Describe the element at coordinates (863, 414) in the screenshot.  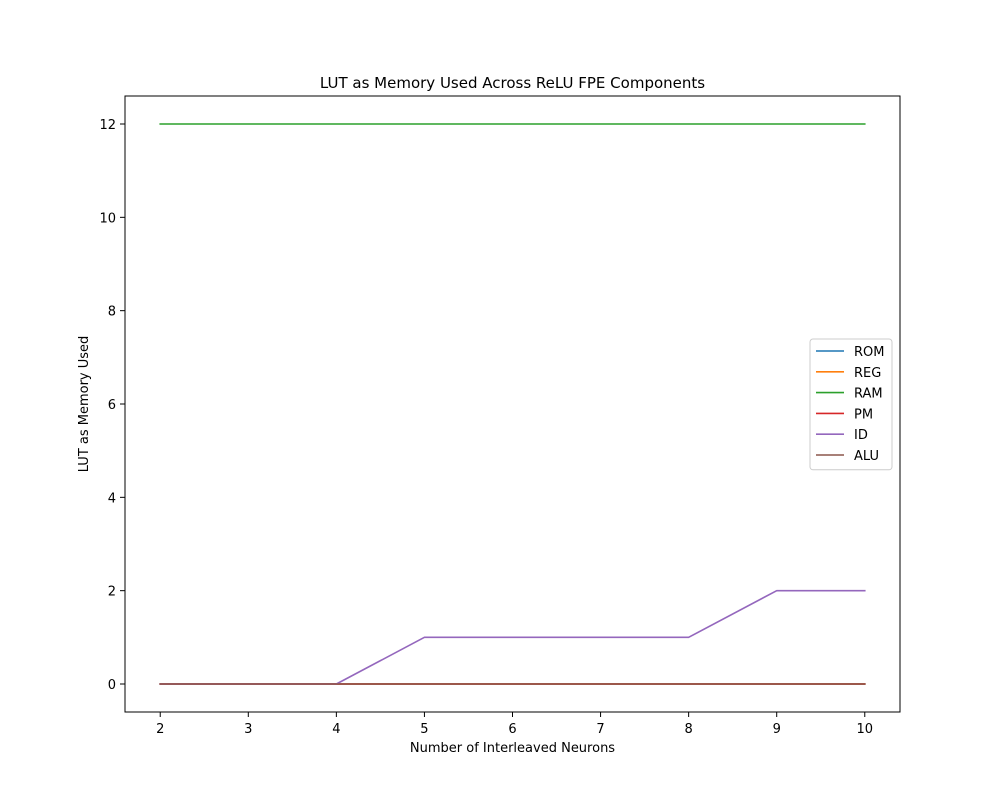
I see `legend-label-pm: PM` at that location.